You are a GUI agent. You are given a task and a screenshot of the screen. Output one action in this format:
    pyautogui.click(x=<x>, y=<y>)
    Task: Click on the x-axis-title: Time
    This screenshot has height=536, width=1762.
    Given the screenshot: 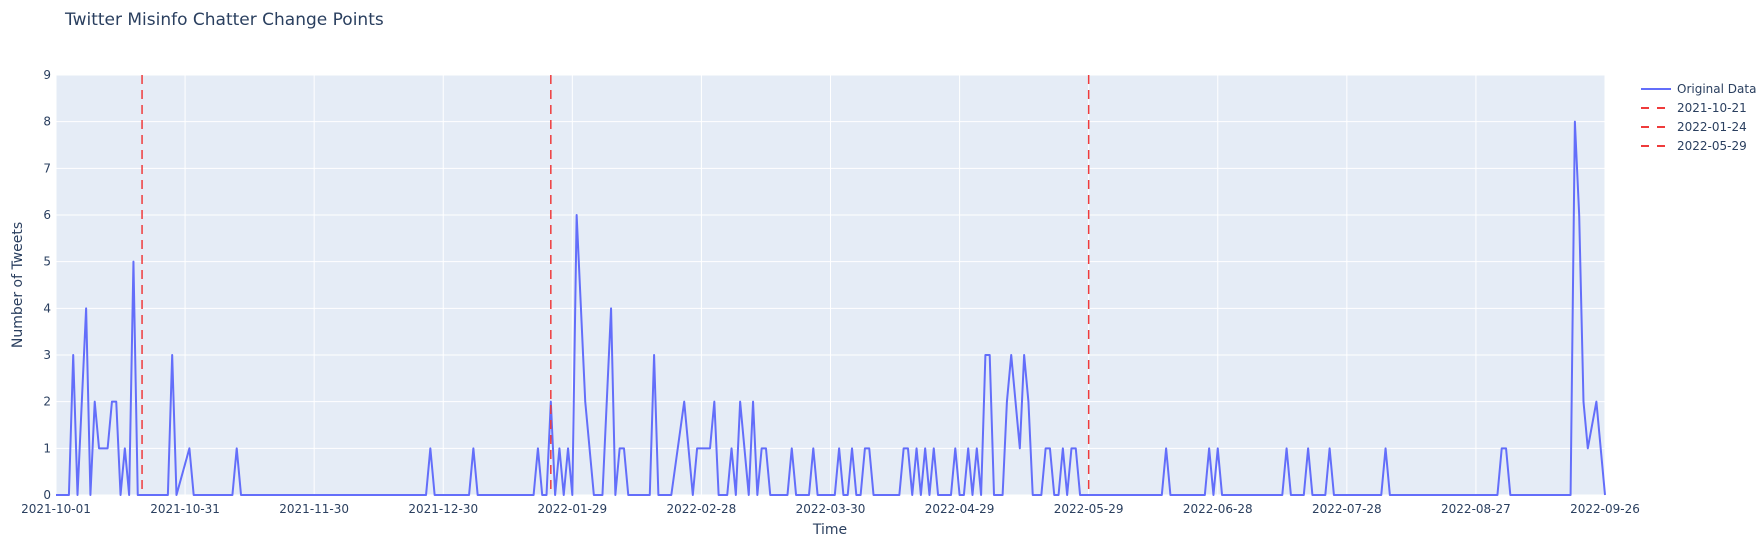 What is the action you would take?
    pyautogui.click(x=829, y=529)
    